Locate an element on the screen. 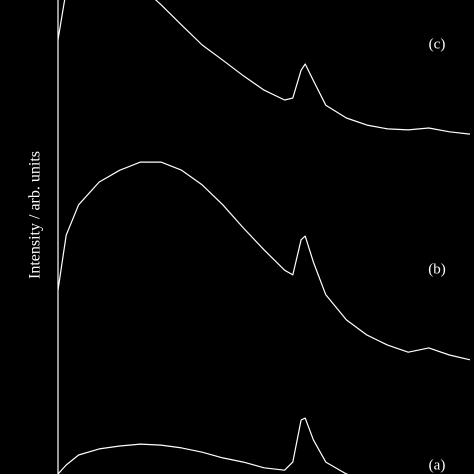  spectrum-line is located at coordinates (203, 445).